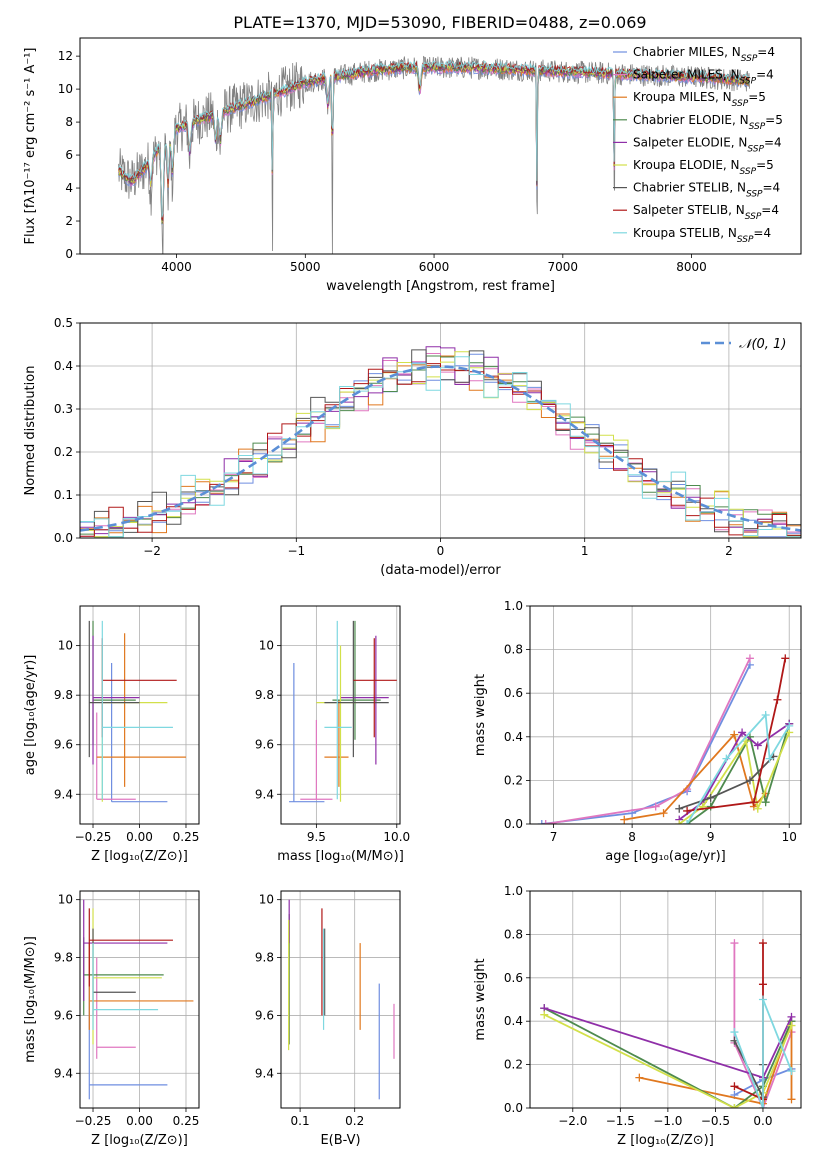 The image size is (819, 1174). What do you see at coordinates (572, 1121) in the screenshot?
I see `x-tick-label: −2.0` at bounding box center [572, 1121].